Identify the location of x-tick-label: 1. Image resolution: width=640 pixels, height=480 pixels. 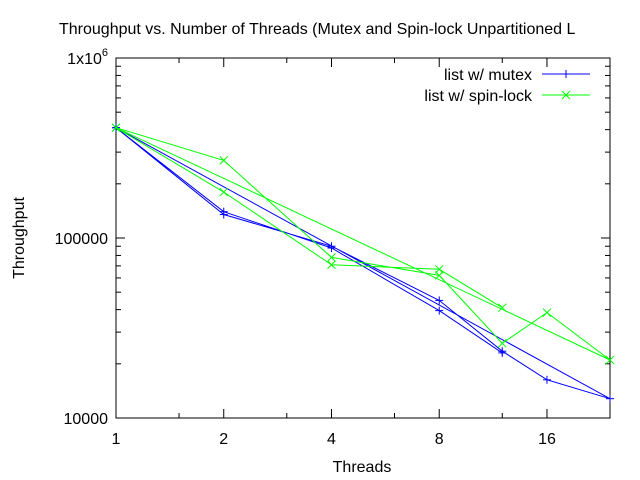
(116, 439).